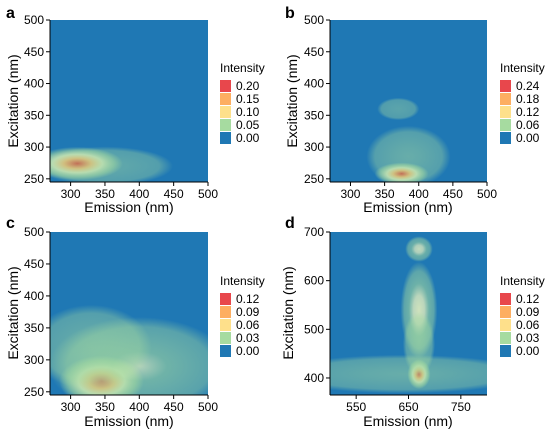 Image resolution: width=550 pixels, height=433 pixels. I want to click on legend-label: 0.20, so click(248, 86).